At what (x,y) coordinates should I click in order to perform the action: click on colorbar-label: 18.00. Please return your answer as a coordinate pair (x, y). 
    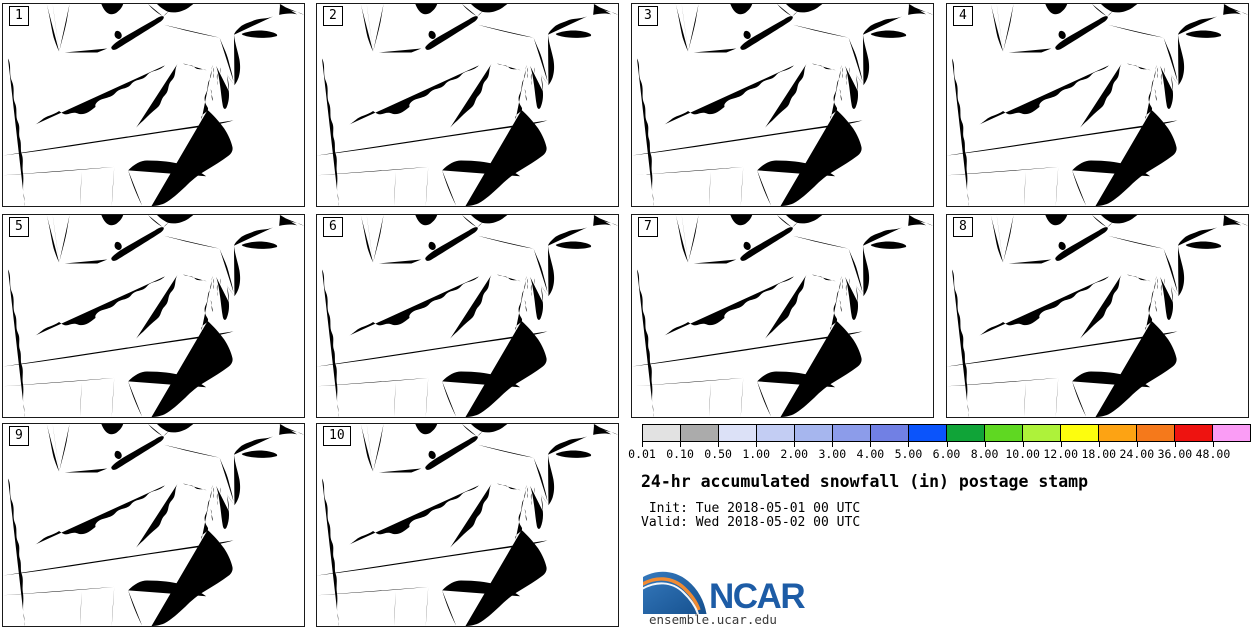
    Looking at the image, I should click on (1099, 454).